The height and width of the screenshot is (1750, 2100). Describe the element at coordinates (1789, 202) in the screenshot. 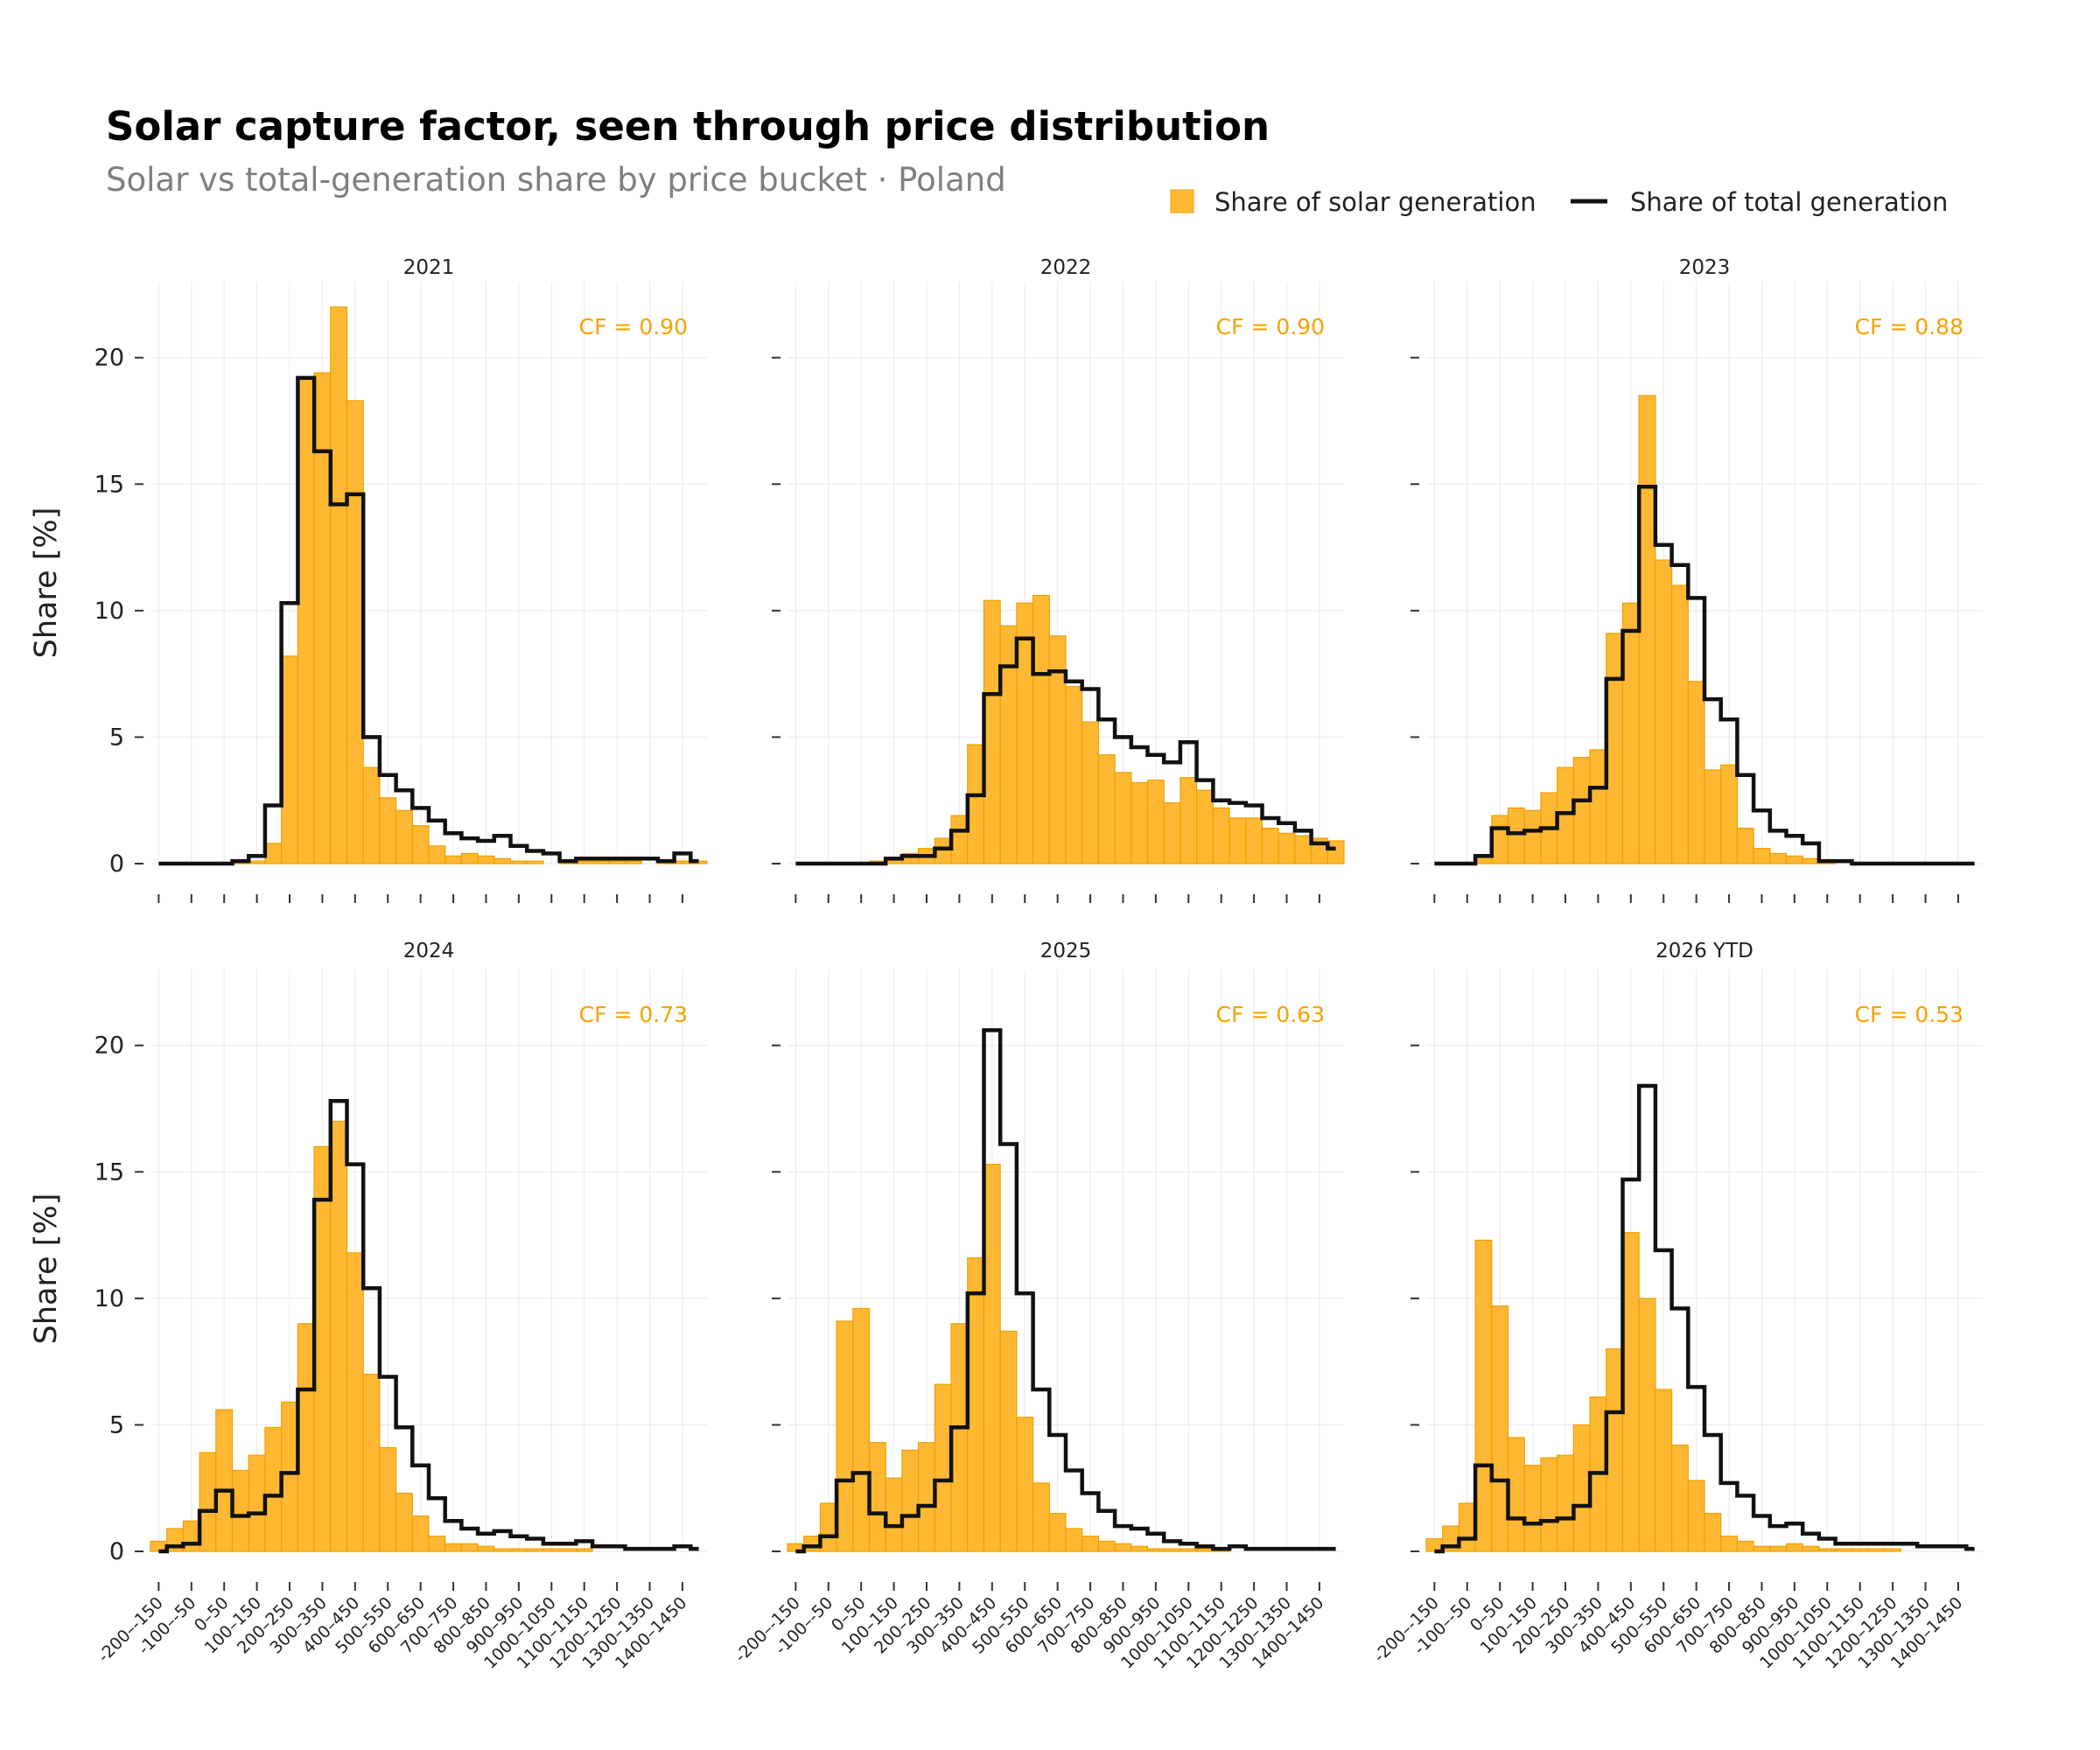

I see `legend-label-total: Share of total generation` at that location.